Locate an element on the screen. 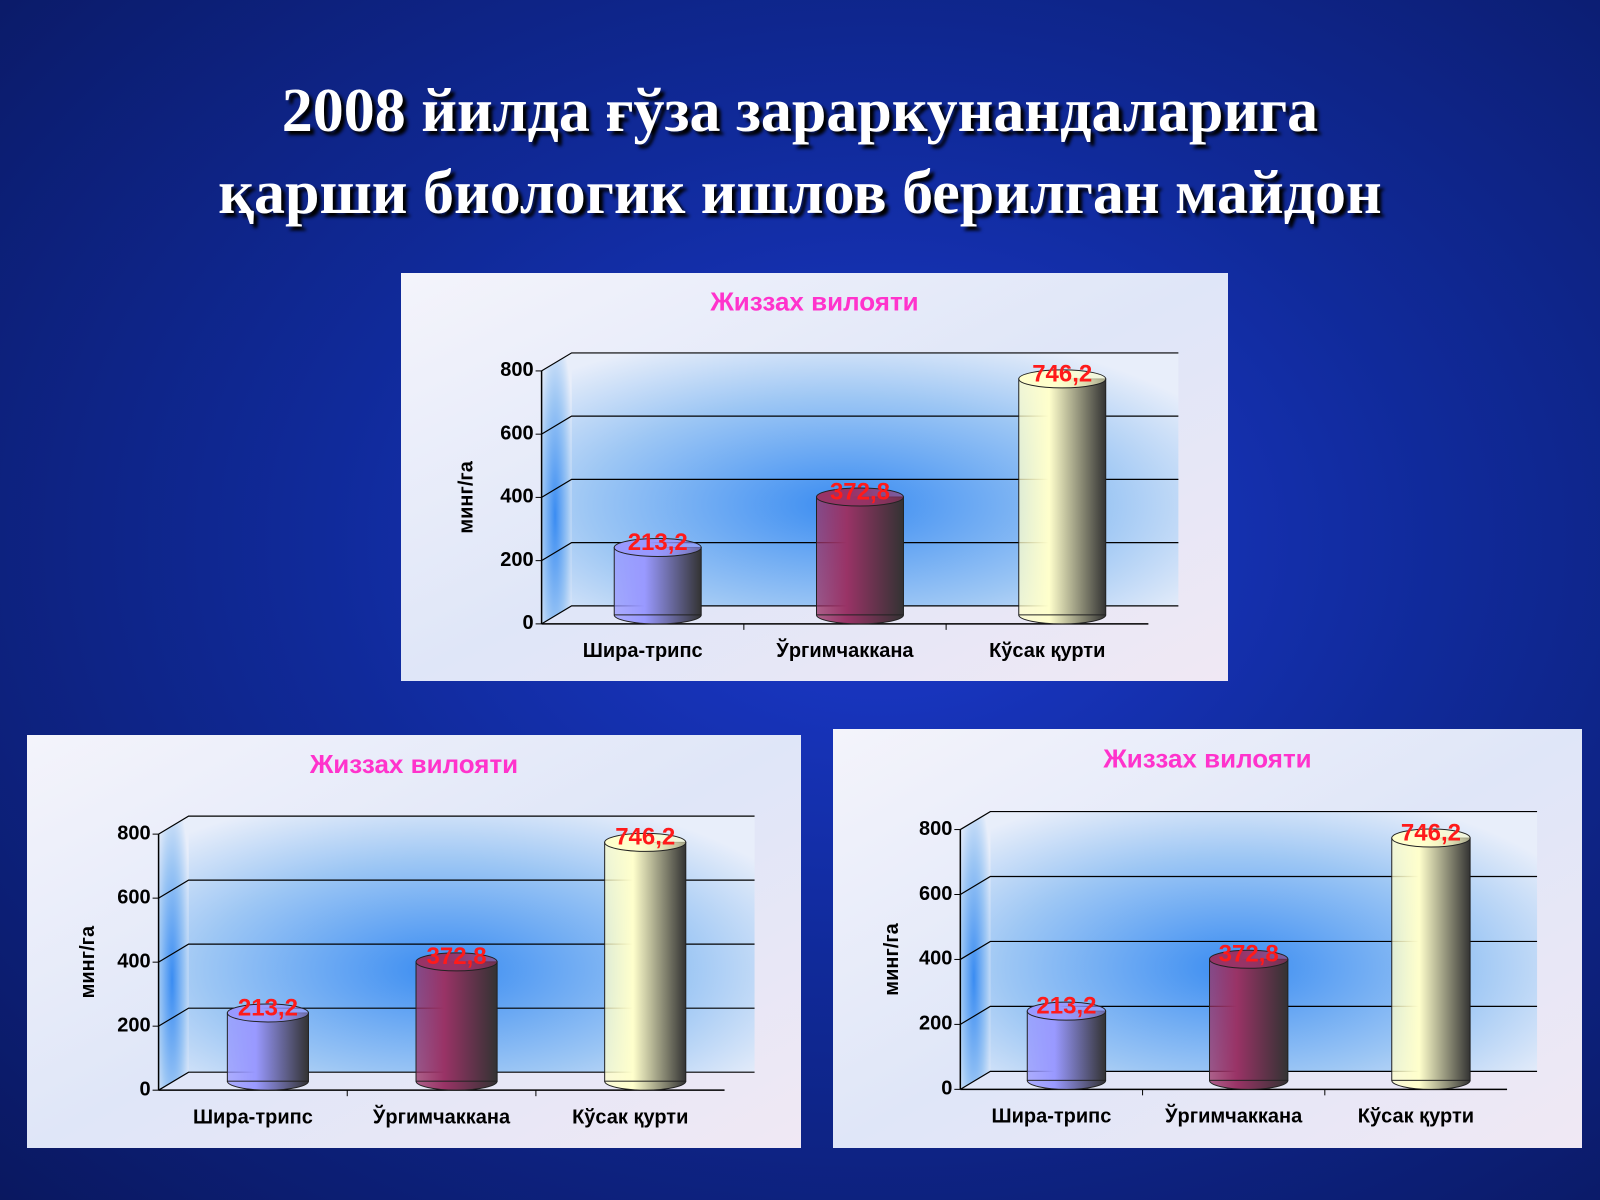 The width and height of the screenshot is (1600, 1200). title-line: қарши биологик ишлов берилган майдон is located at coordinates (800, 193).